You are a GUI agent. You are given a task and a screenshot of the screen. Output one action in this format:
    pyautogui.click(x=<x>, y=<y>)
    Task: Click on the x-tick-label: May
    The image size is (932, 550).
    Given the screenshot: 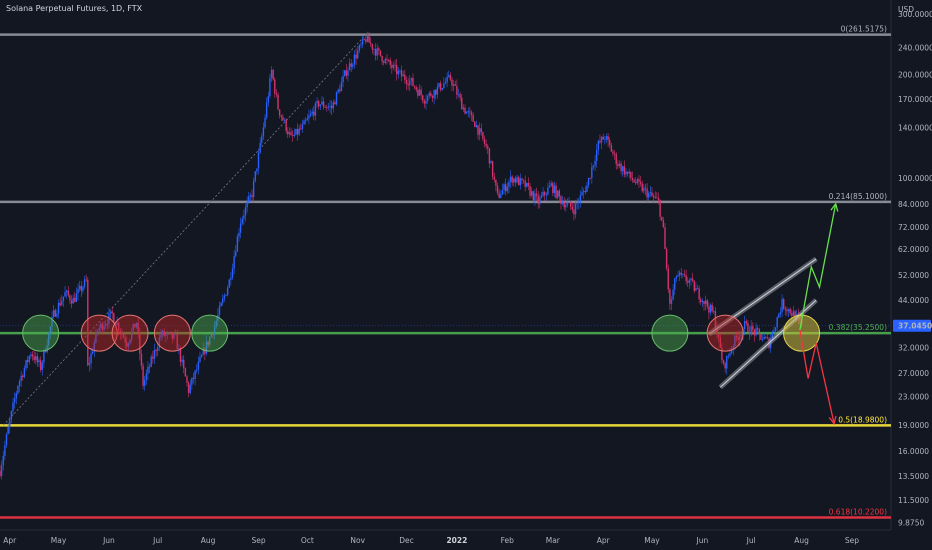 What is the action you would take?
    pyautogui.click(x=652, y=540)
    